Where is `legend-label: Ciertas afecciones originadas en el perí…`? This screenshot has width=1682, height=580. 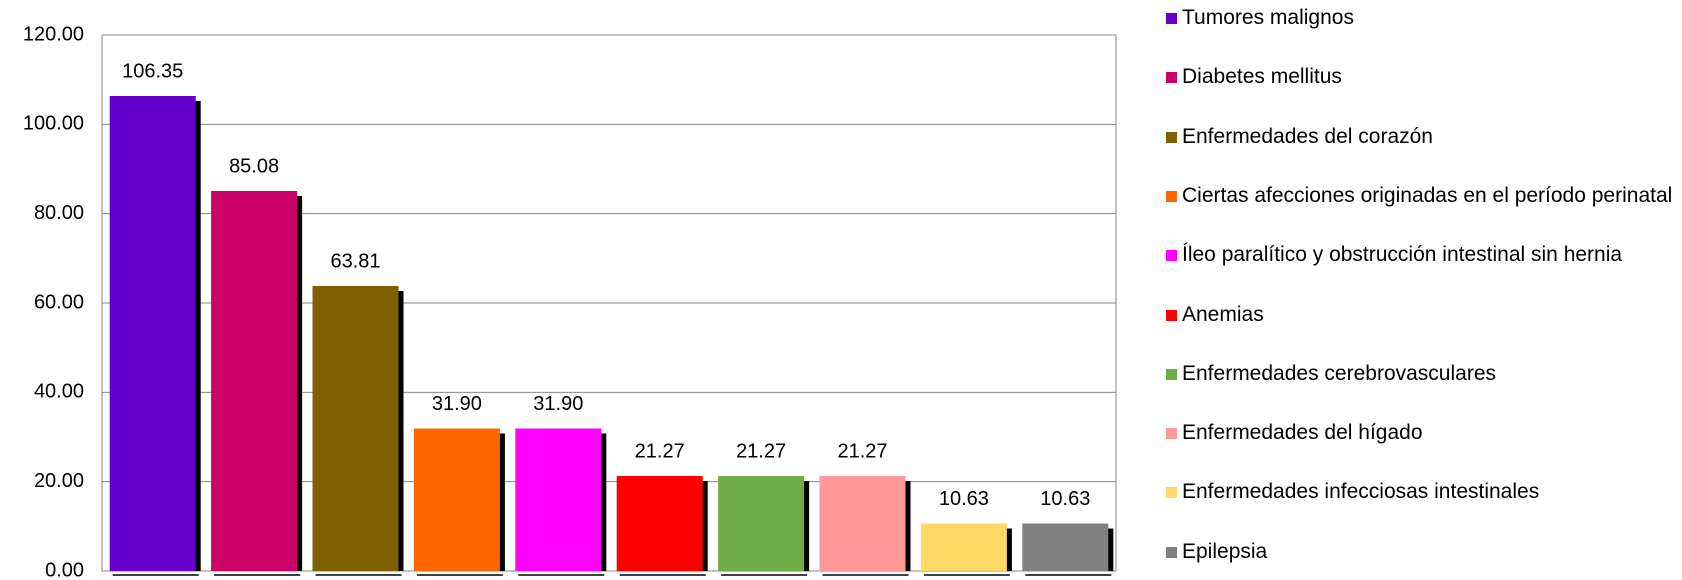 legend-label: Ciertas afecciones originadas en el perí… is located at coordinates (1427, 195).